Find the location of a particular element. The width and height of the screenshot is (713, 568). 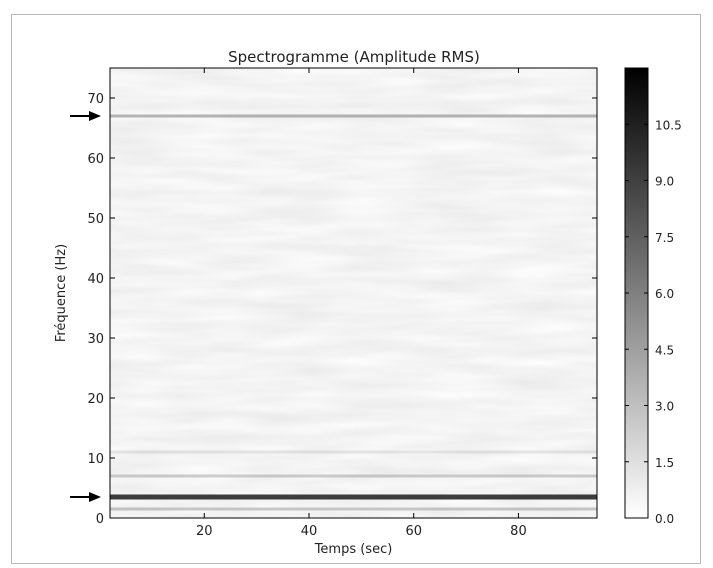

colorbar-tick-label: 3.0 is located at coordinates (664, 407).